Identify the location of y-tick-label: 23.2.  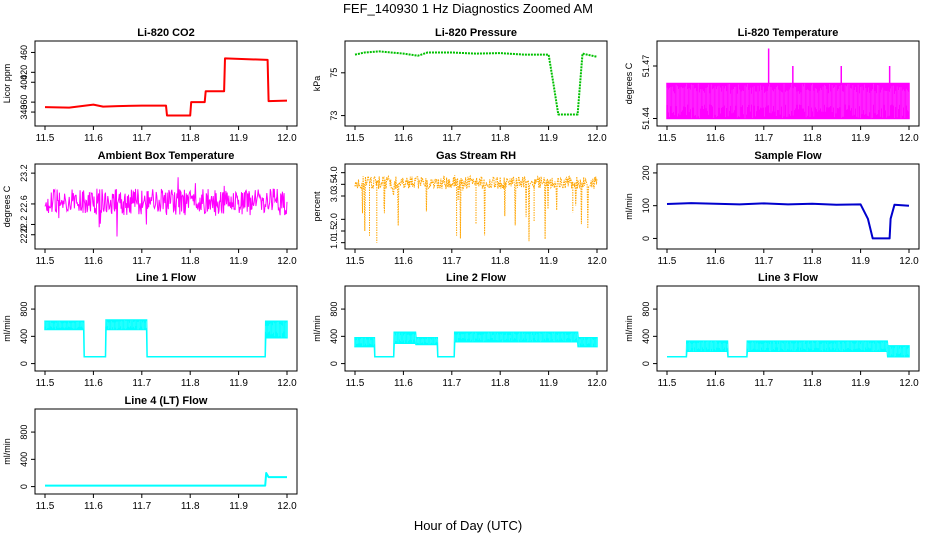
(24, 173).